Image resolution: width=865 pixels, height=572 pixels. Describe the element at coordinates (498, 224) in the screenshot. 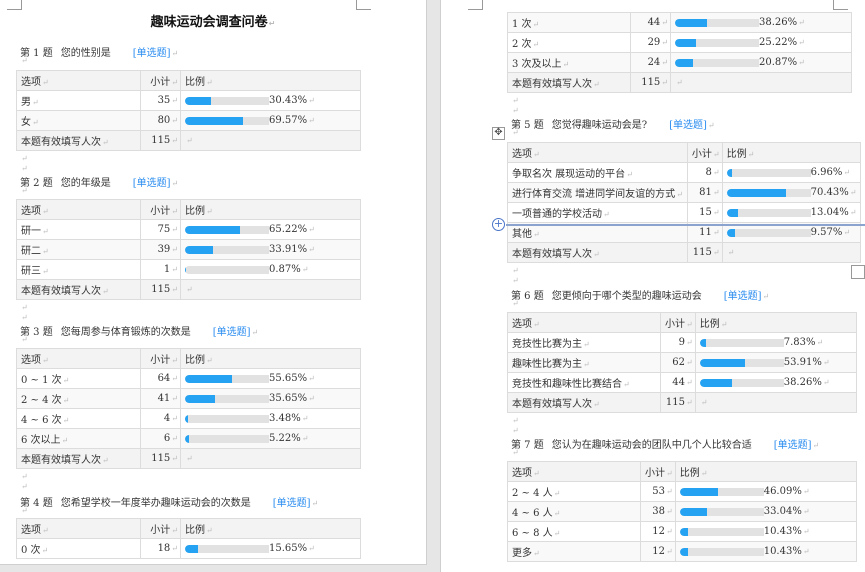

I see `add-row-icon: +` at that location.